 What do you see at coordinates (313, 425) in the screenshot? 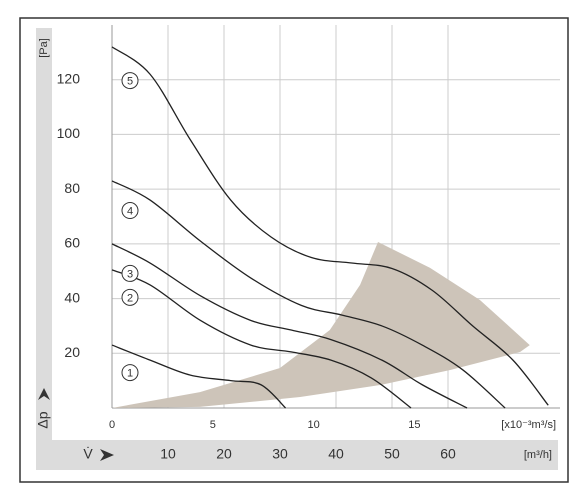
I see `x2-tick-label: 10` at bounding box center [313, 425].